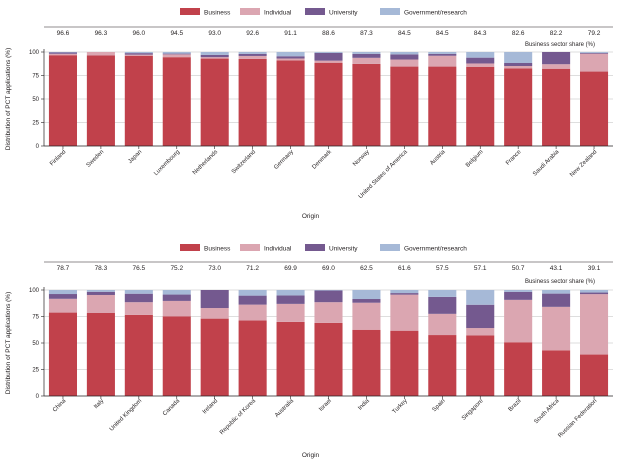 This screenshot has height=466, width=619. Describe the element at coordinates (328, 312) in the screenshot. I see `bar-individual-israel` at that location.